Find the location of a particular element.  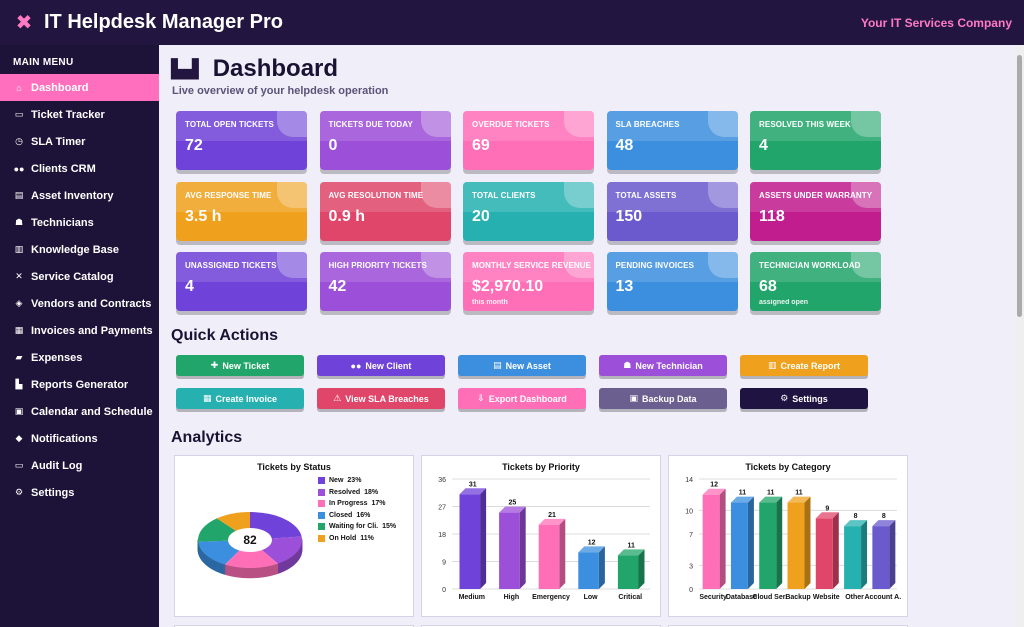

legend-percent: 16% is located at coordinates (363, 515).